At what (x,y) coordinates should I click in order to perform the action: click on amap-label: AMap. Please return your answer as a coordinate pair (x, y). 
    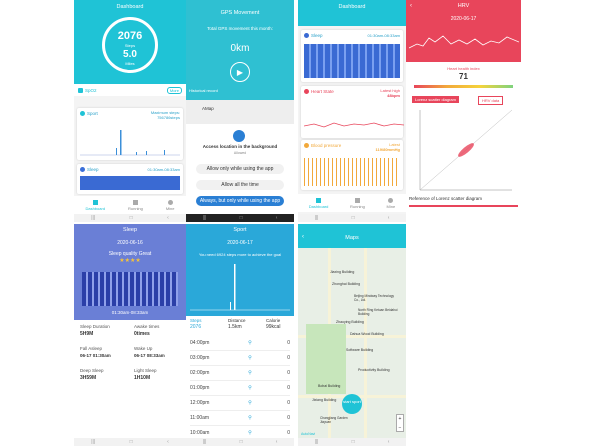
    Looking at the image, I should click on (208, 108).